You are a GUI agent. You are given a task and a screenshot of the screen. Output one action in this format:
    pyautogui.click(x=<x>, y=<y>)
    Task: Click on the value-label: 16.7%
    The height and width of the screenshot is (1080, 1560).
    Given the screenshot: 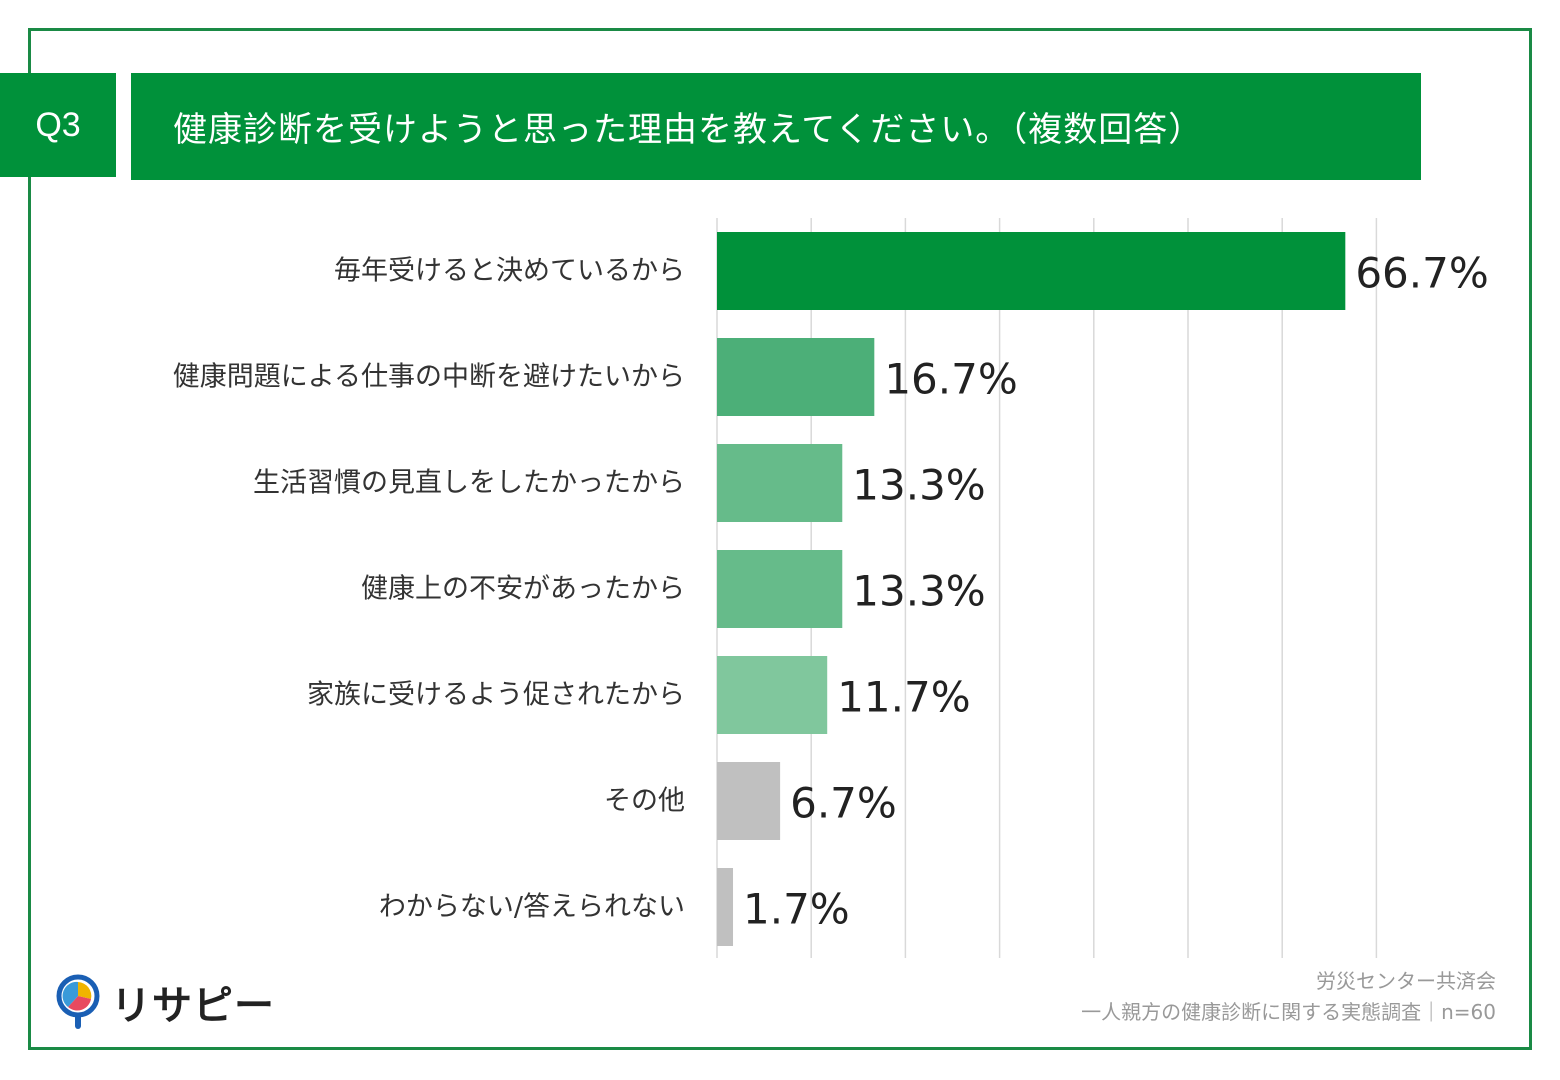 What is the action you would take?
    pyautogui.click(x=950, y=379)
    